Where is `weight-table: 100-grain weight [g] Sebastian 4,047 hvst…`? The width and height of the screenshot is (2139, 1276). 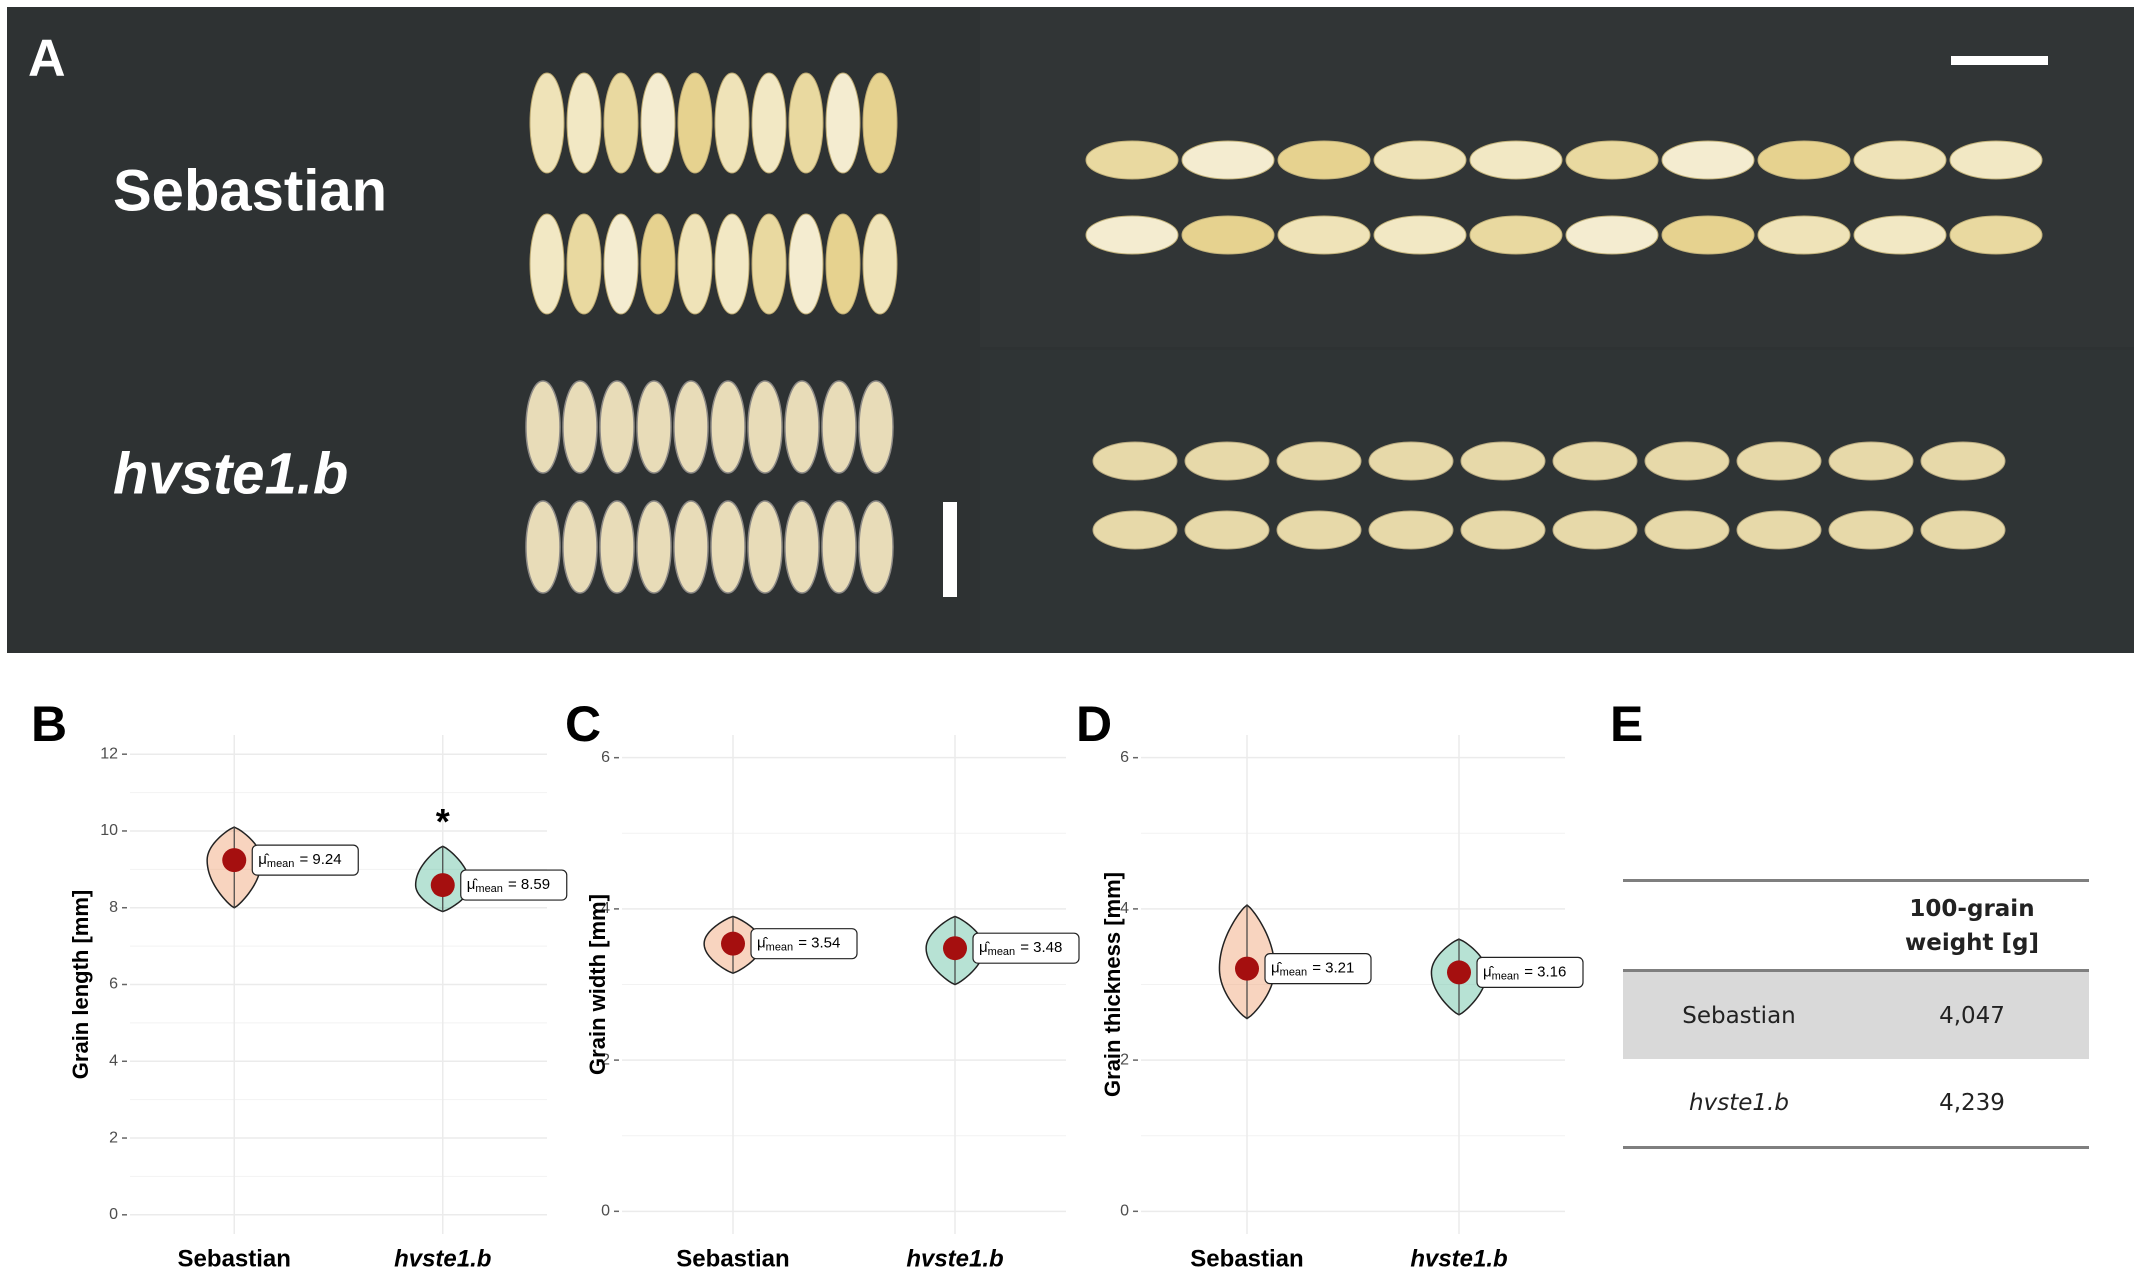
weight-table: 100-grain weight [g] Sebastian 4,047 hvst… is located at coordinates (1856, 1014).